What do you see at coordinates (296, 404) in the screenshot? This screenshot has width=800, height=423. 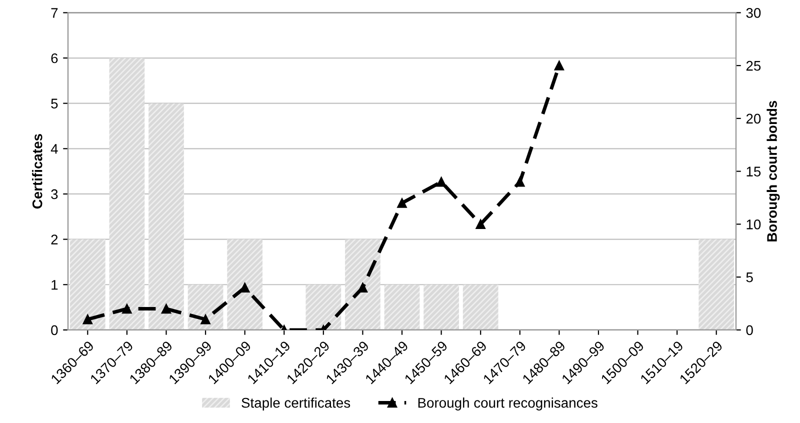 I see `legend-label: Staple certificates` at bounding box center [296, 404].